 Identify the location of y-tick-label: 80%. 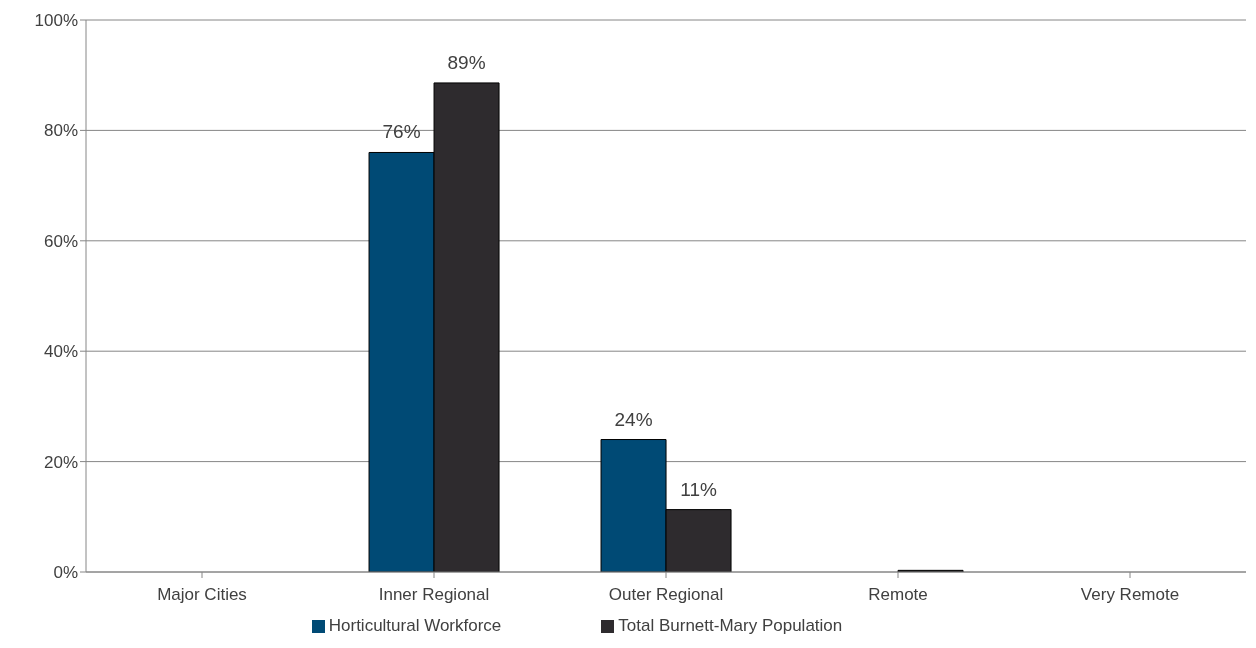
(60, 131).